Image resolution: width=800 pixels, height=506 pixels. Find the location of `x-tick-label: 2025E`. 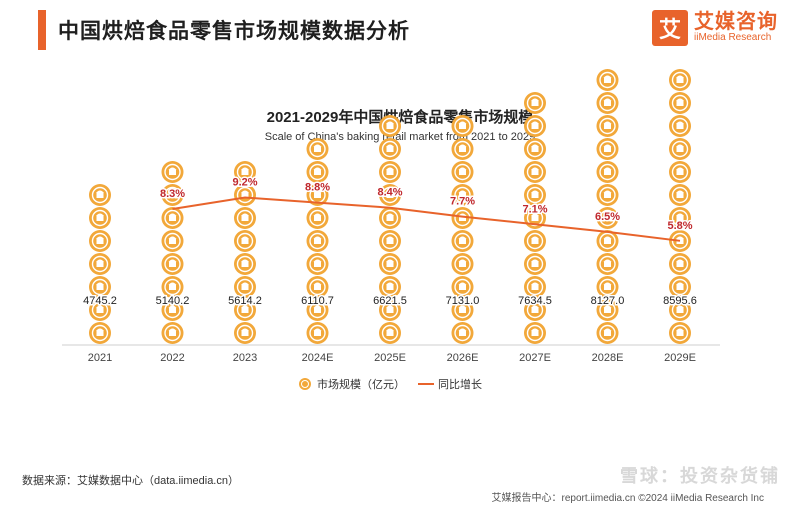

x-tick-label: 2025E is located at coordinates (390, 358).